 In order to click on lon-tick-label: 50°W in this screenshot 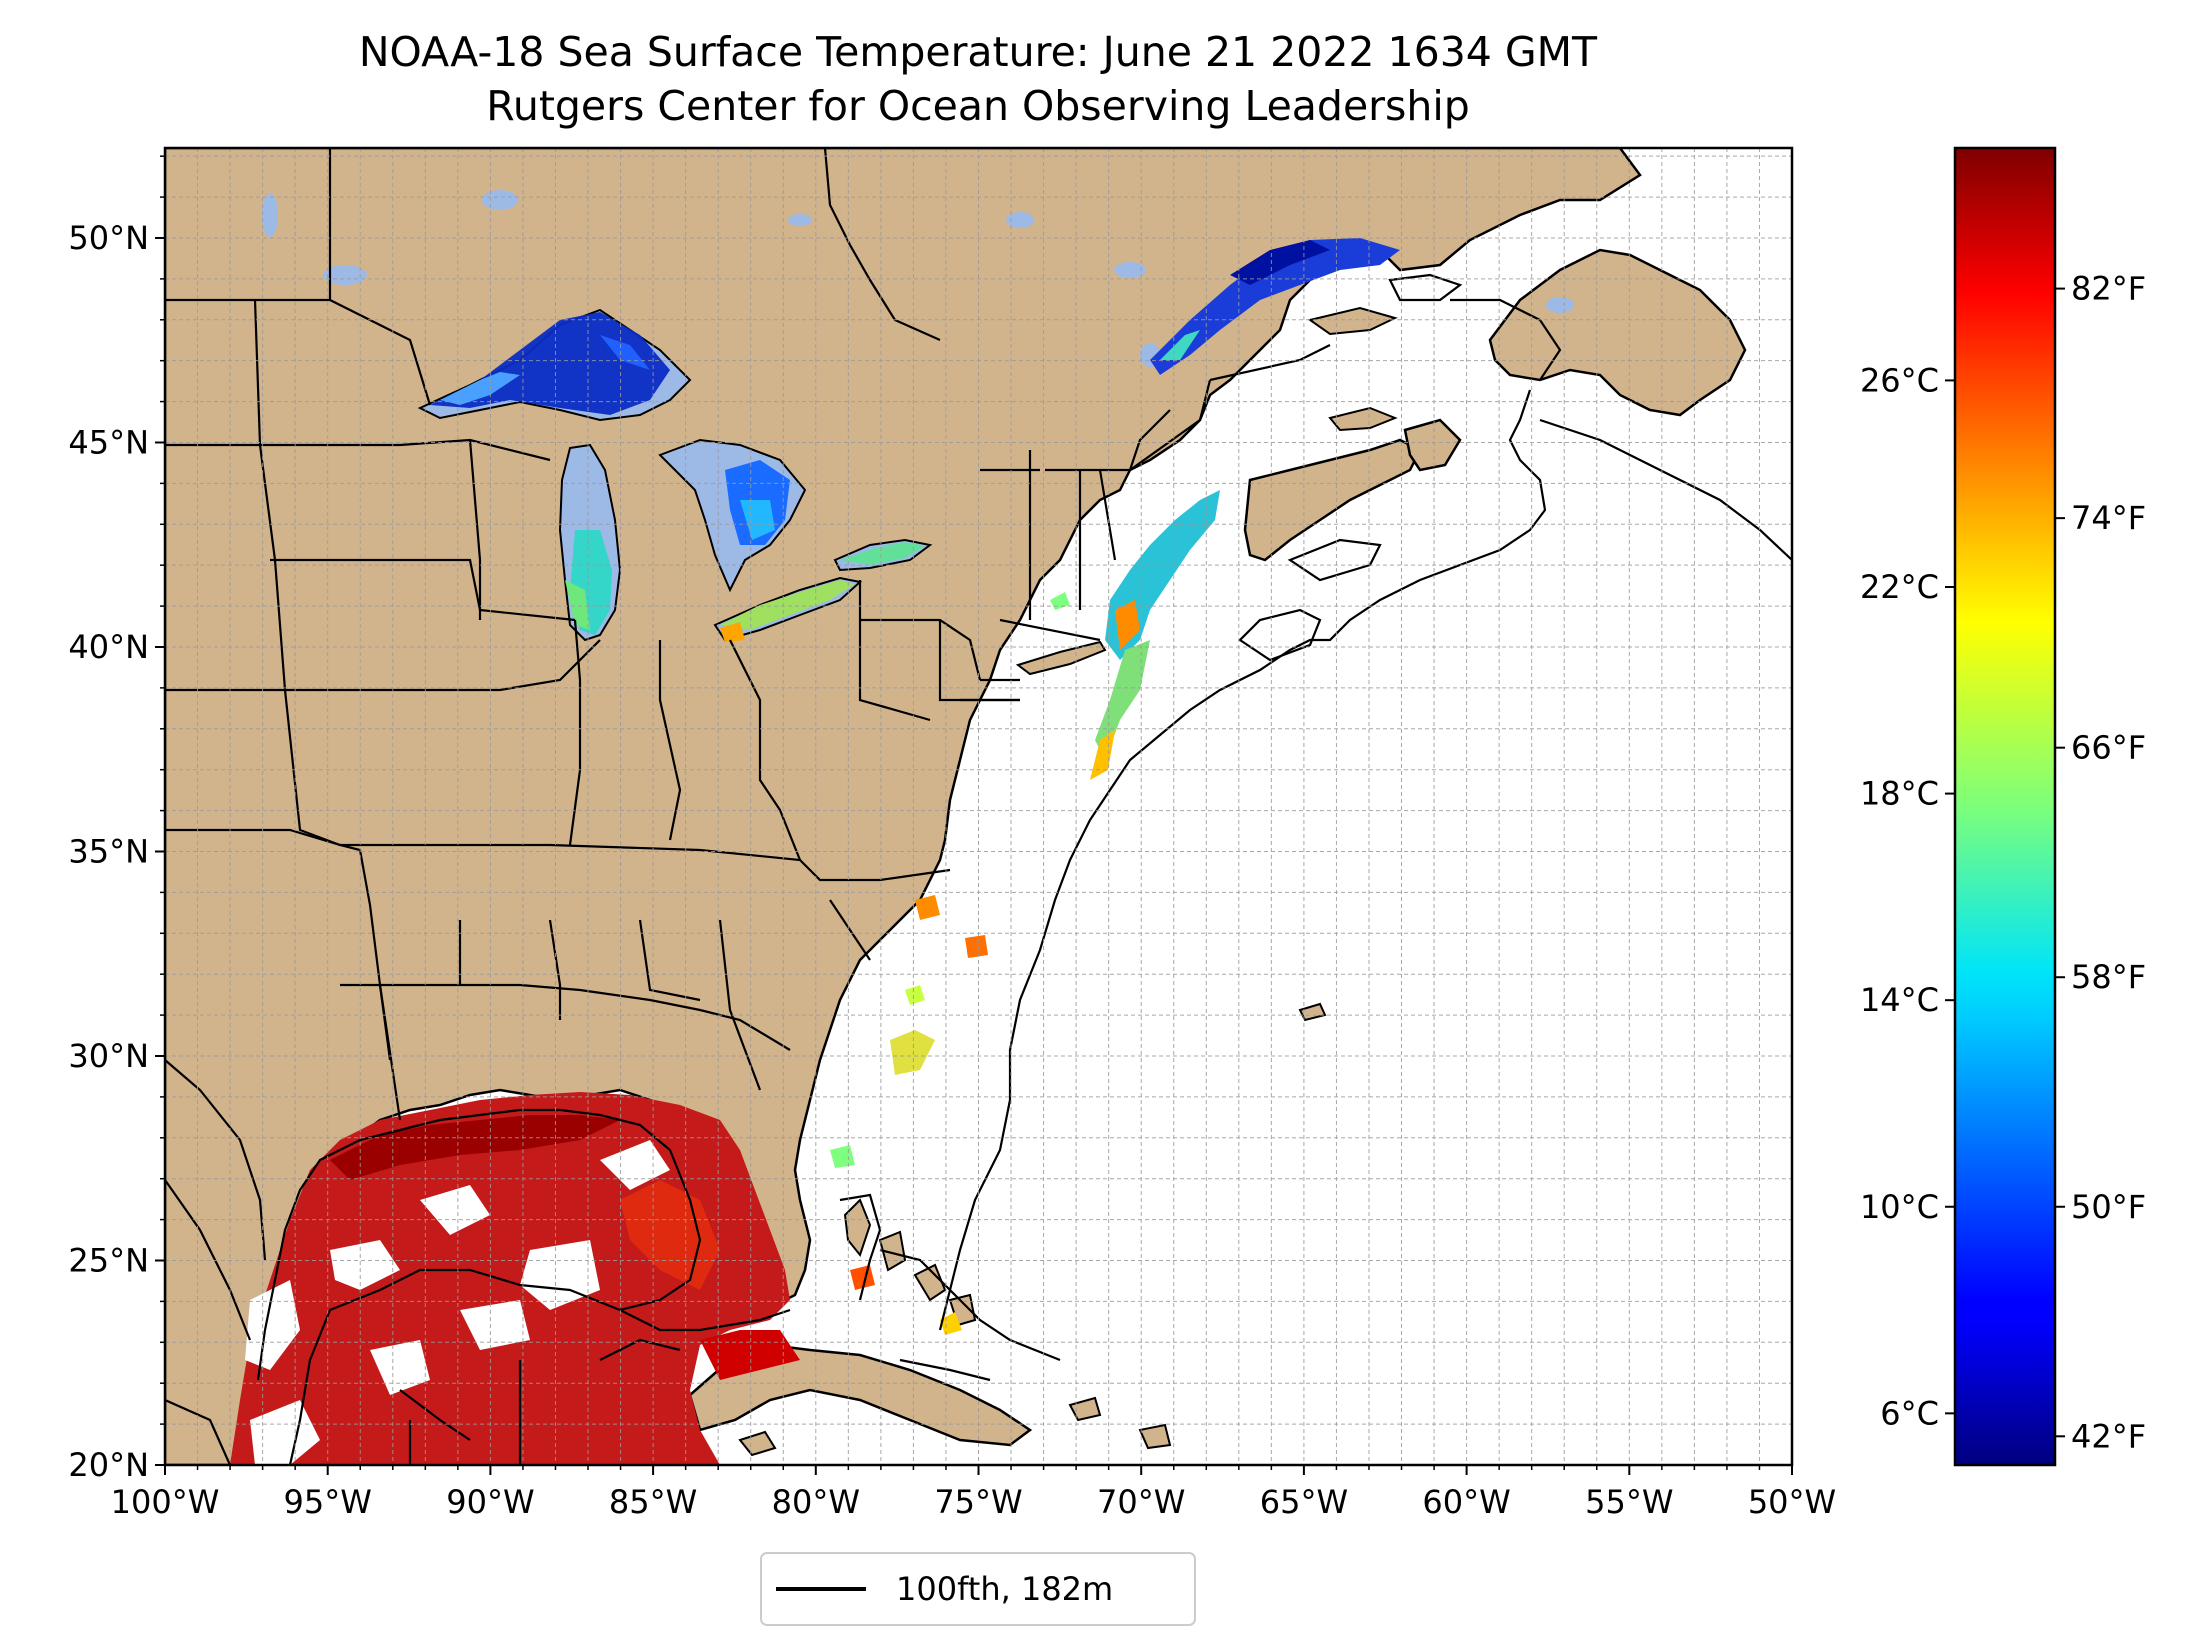, I will do `click(1792, 1502)`.